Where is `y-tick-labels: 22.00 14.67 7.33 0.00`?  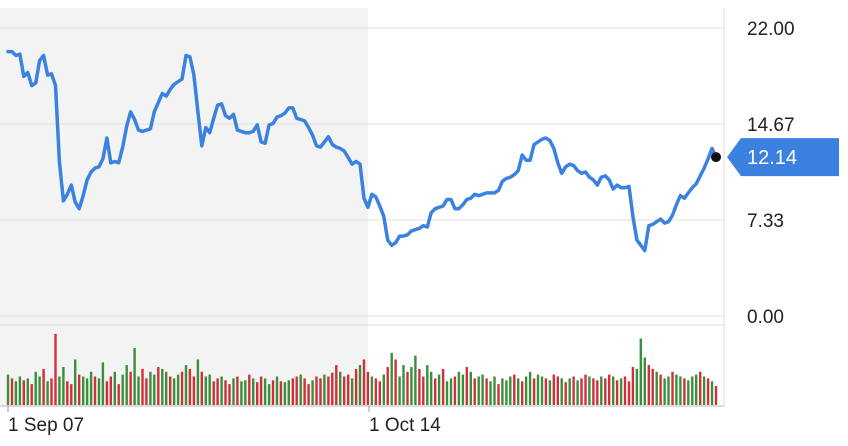
y-tick-labels: 22.00 14.67 7.33 0.00 is located at coordinates (771, 173).